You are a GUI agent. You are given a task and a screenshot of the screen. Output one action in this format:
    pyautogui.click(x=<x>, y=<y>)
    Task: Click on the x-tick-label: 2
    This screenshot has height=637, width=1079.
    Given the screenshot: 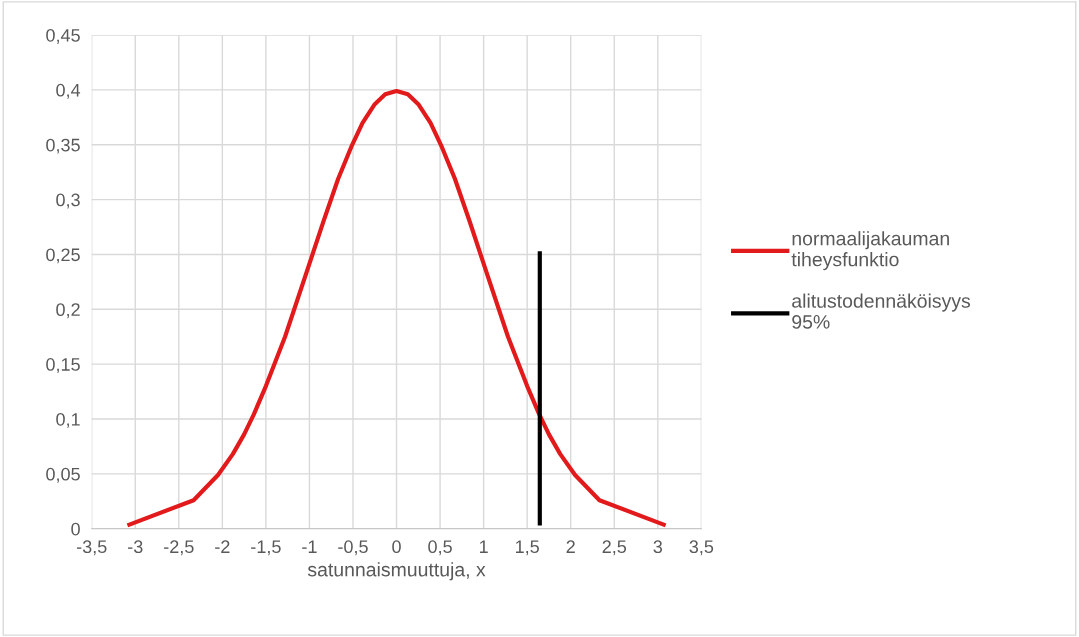 What is the action you would take?
    pyautogui.click(x=570, y=546)
    